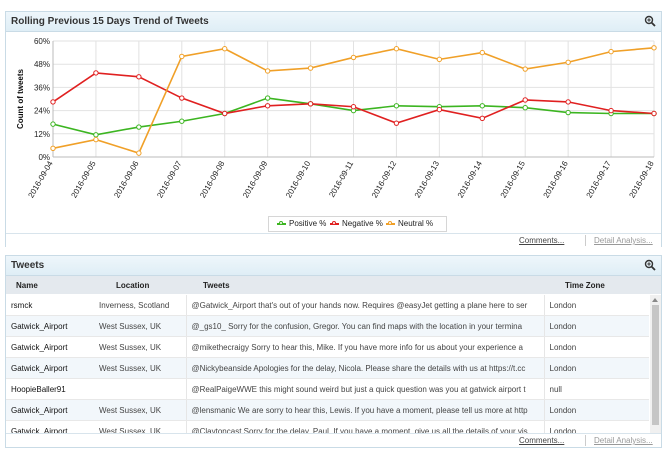 The height and width of the screenshot is (471, 668). Describe the element at coordinates (83, 179) in the screenshot. I see `x-tick-label: 2016-09-05` at that location.